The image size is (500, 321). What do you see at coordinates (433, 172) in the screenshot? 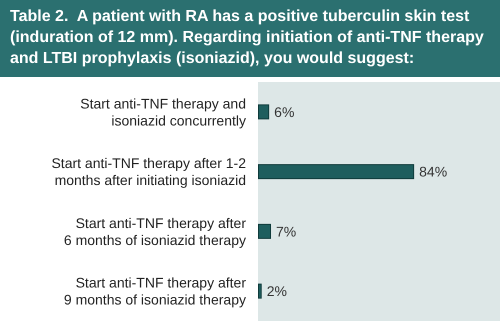
I see `data-label: 84%` at bounding box center [433, 172].